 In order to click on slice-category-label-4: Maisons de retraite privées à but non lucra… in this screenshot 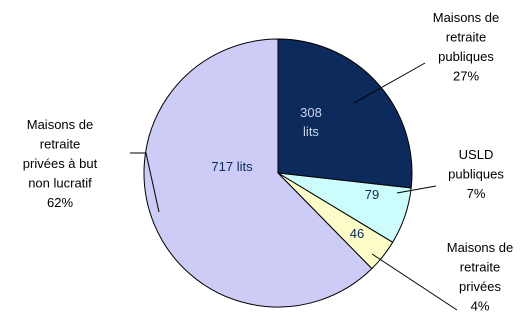, I will do `click(60, 163)`.